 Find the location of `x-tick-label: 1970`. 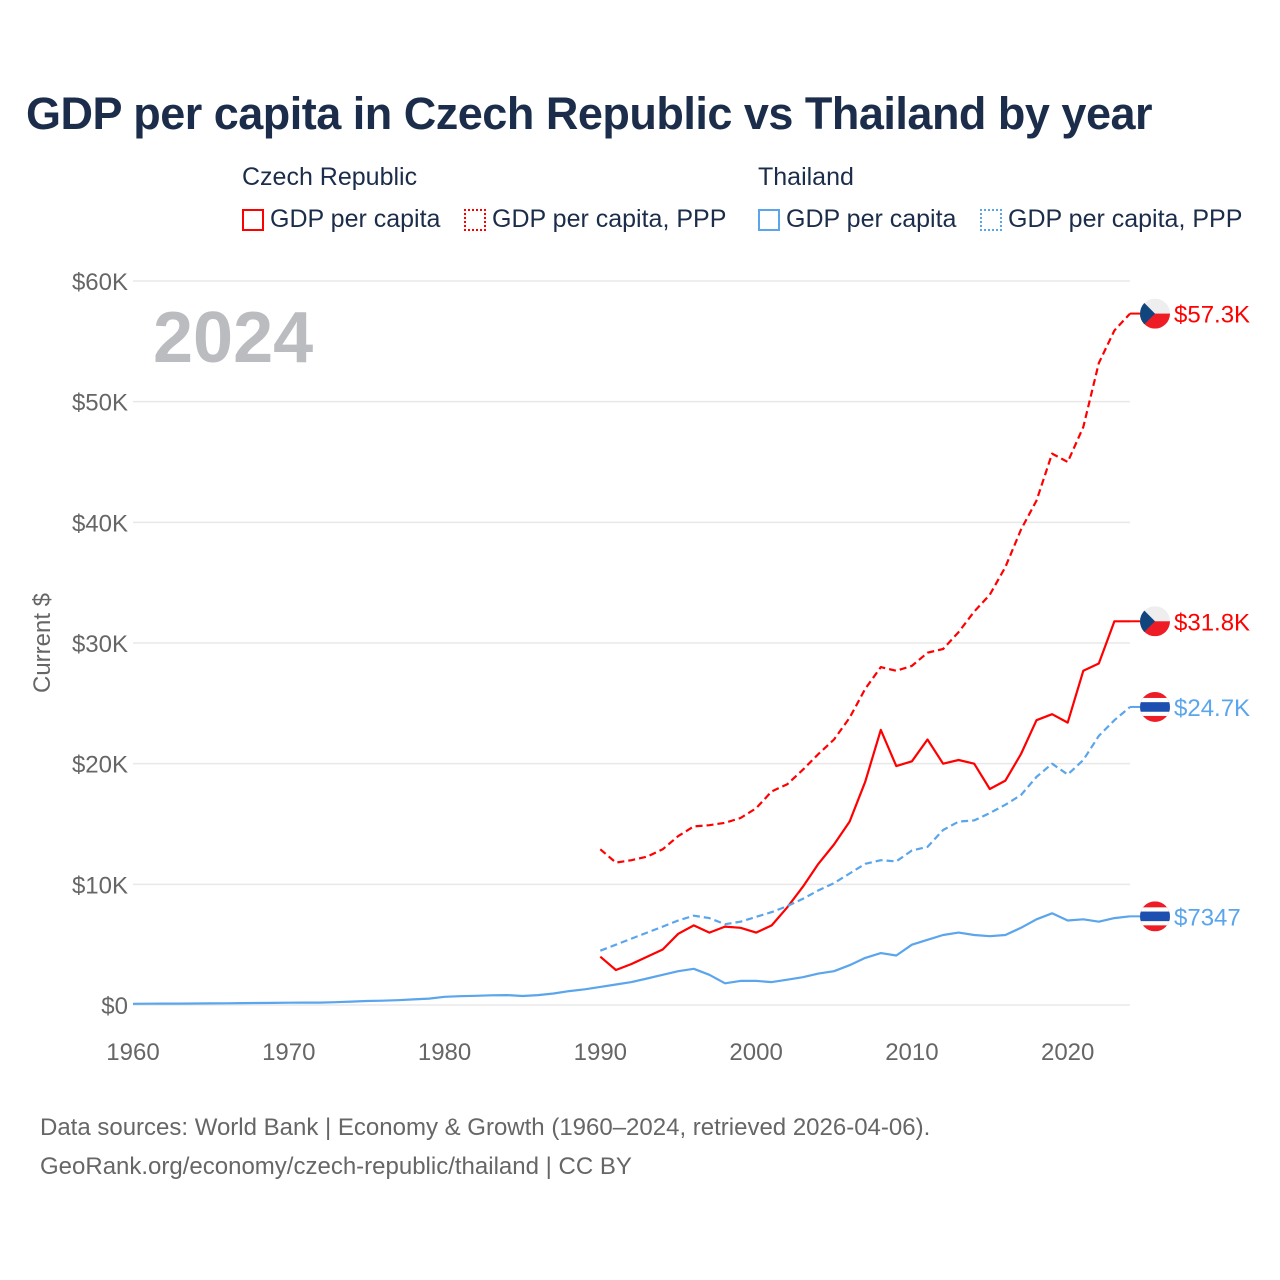

x-tick-label: 1970 is located at coordinates (288, 1052).